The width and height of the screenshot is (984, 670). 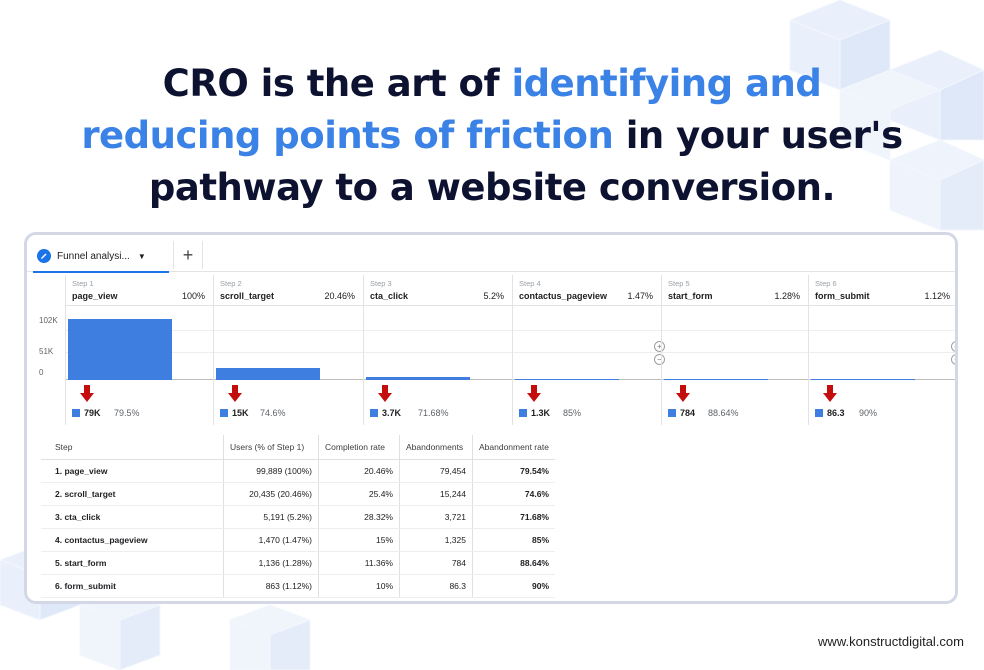 What do you see at coordinates (359, 563) in the screenshot?
I see `cell-completion-rate: 11.36%` at bounding box center [359, 563].